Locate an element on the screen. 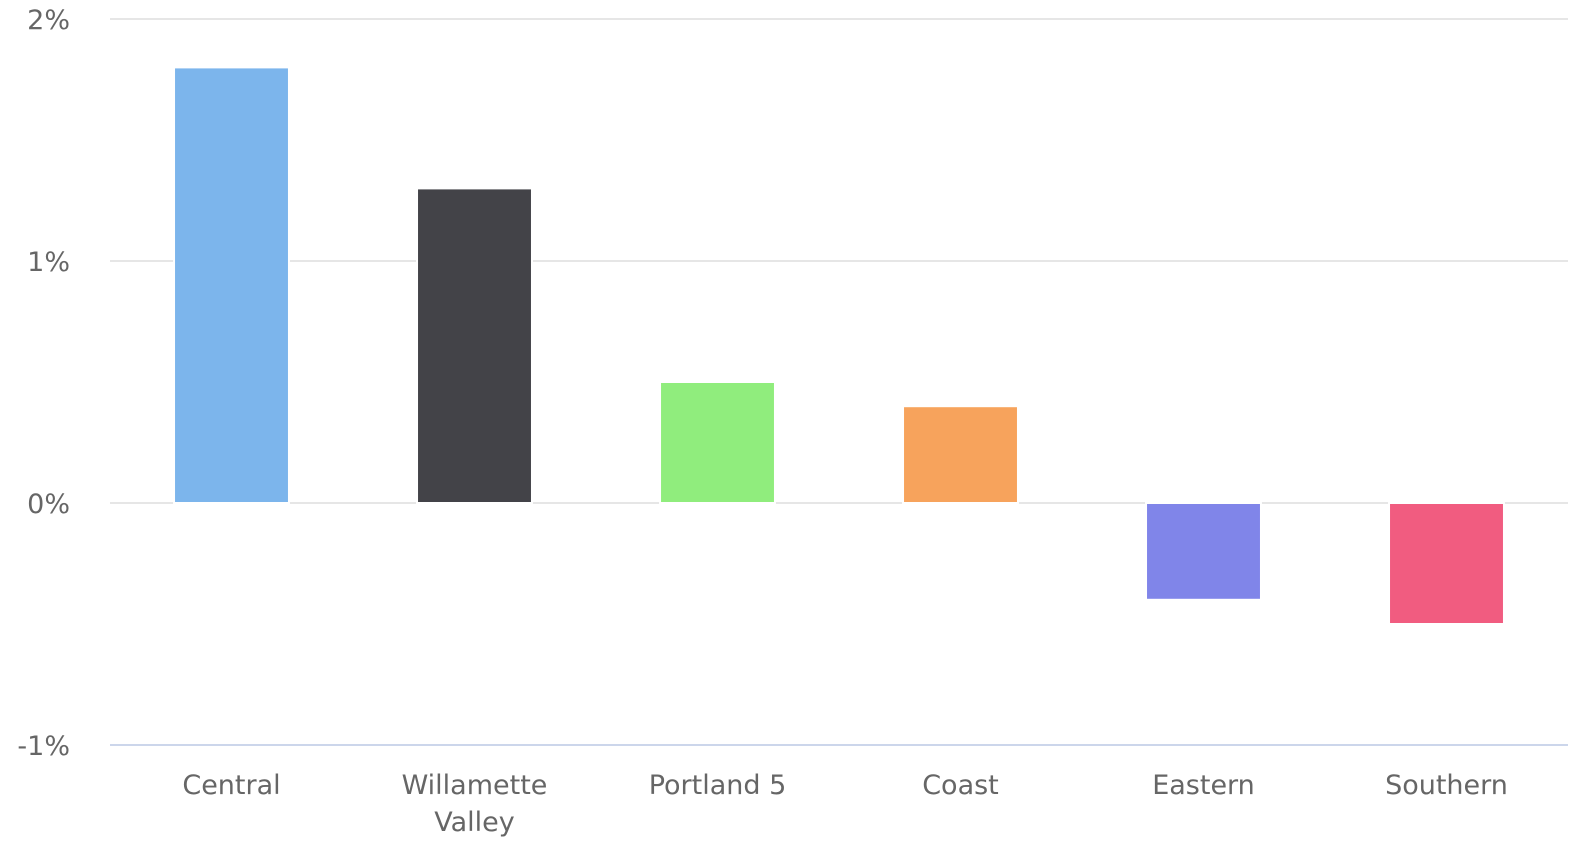 Image resolution: width=1575 pixels, height=843 pixels. x-category-label: Portland 5 is located at coordinates (718, 785).